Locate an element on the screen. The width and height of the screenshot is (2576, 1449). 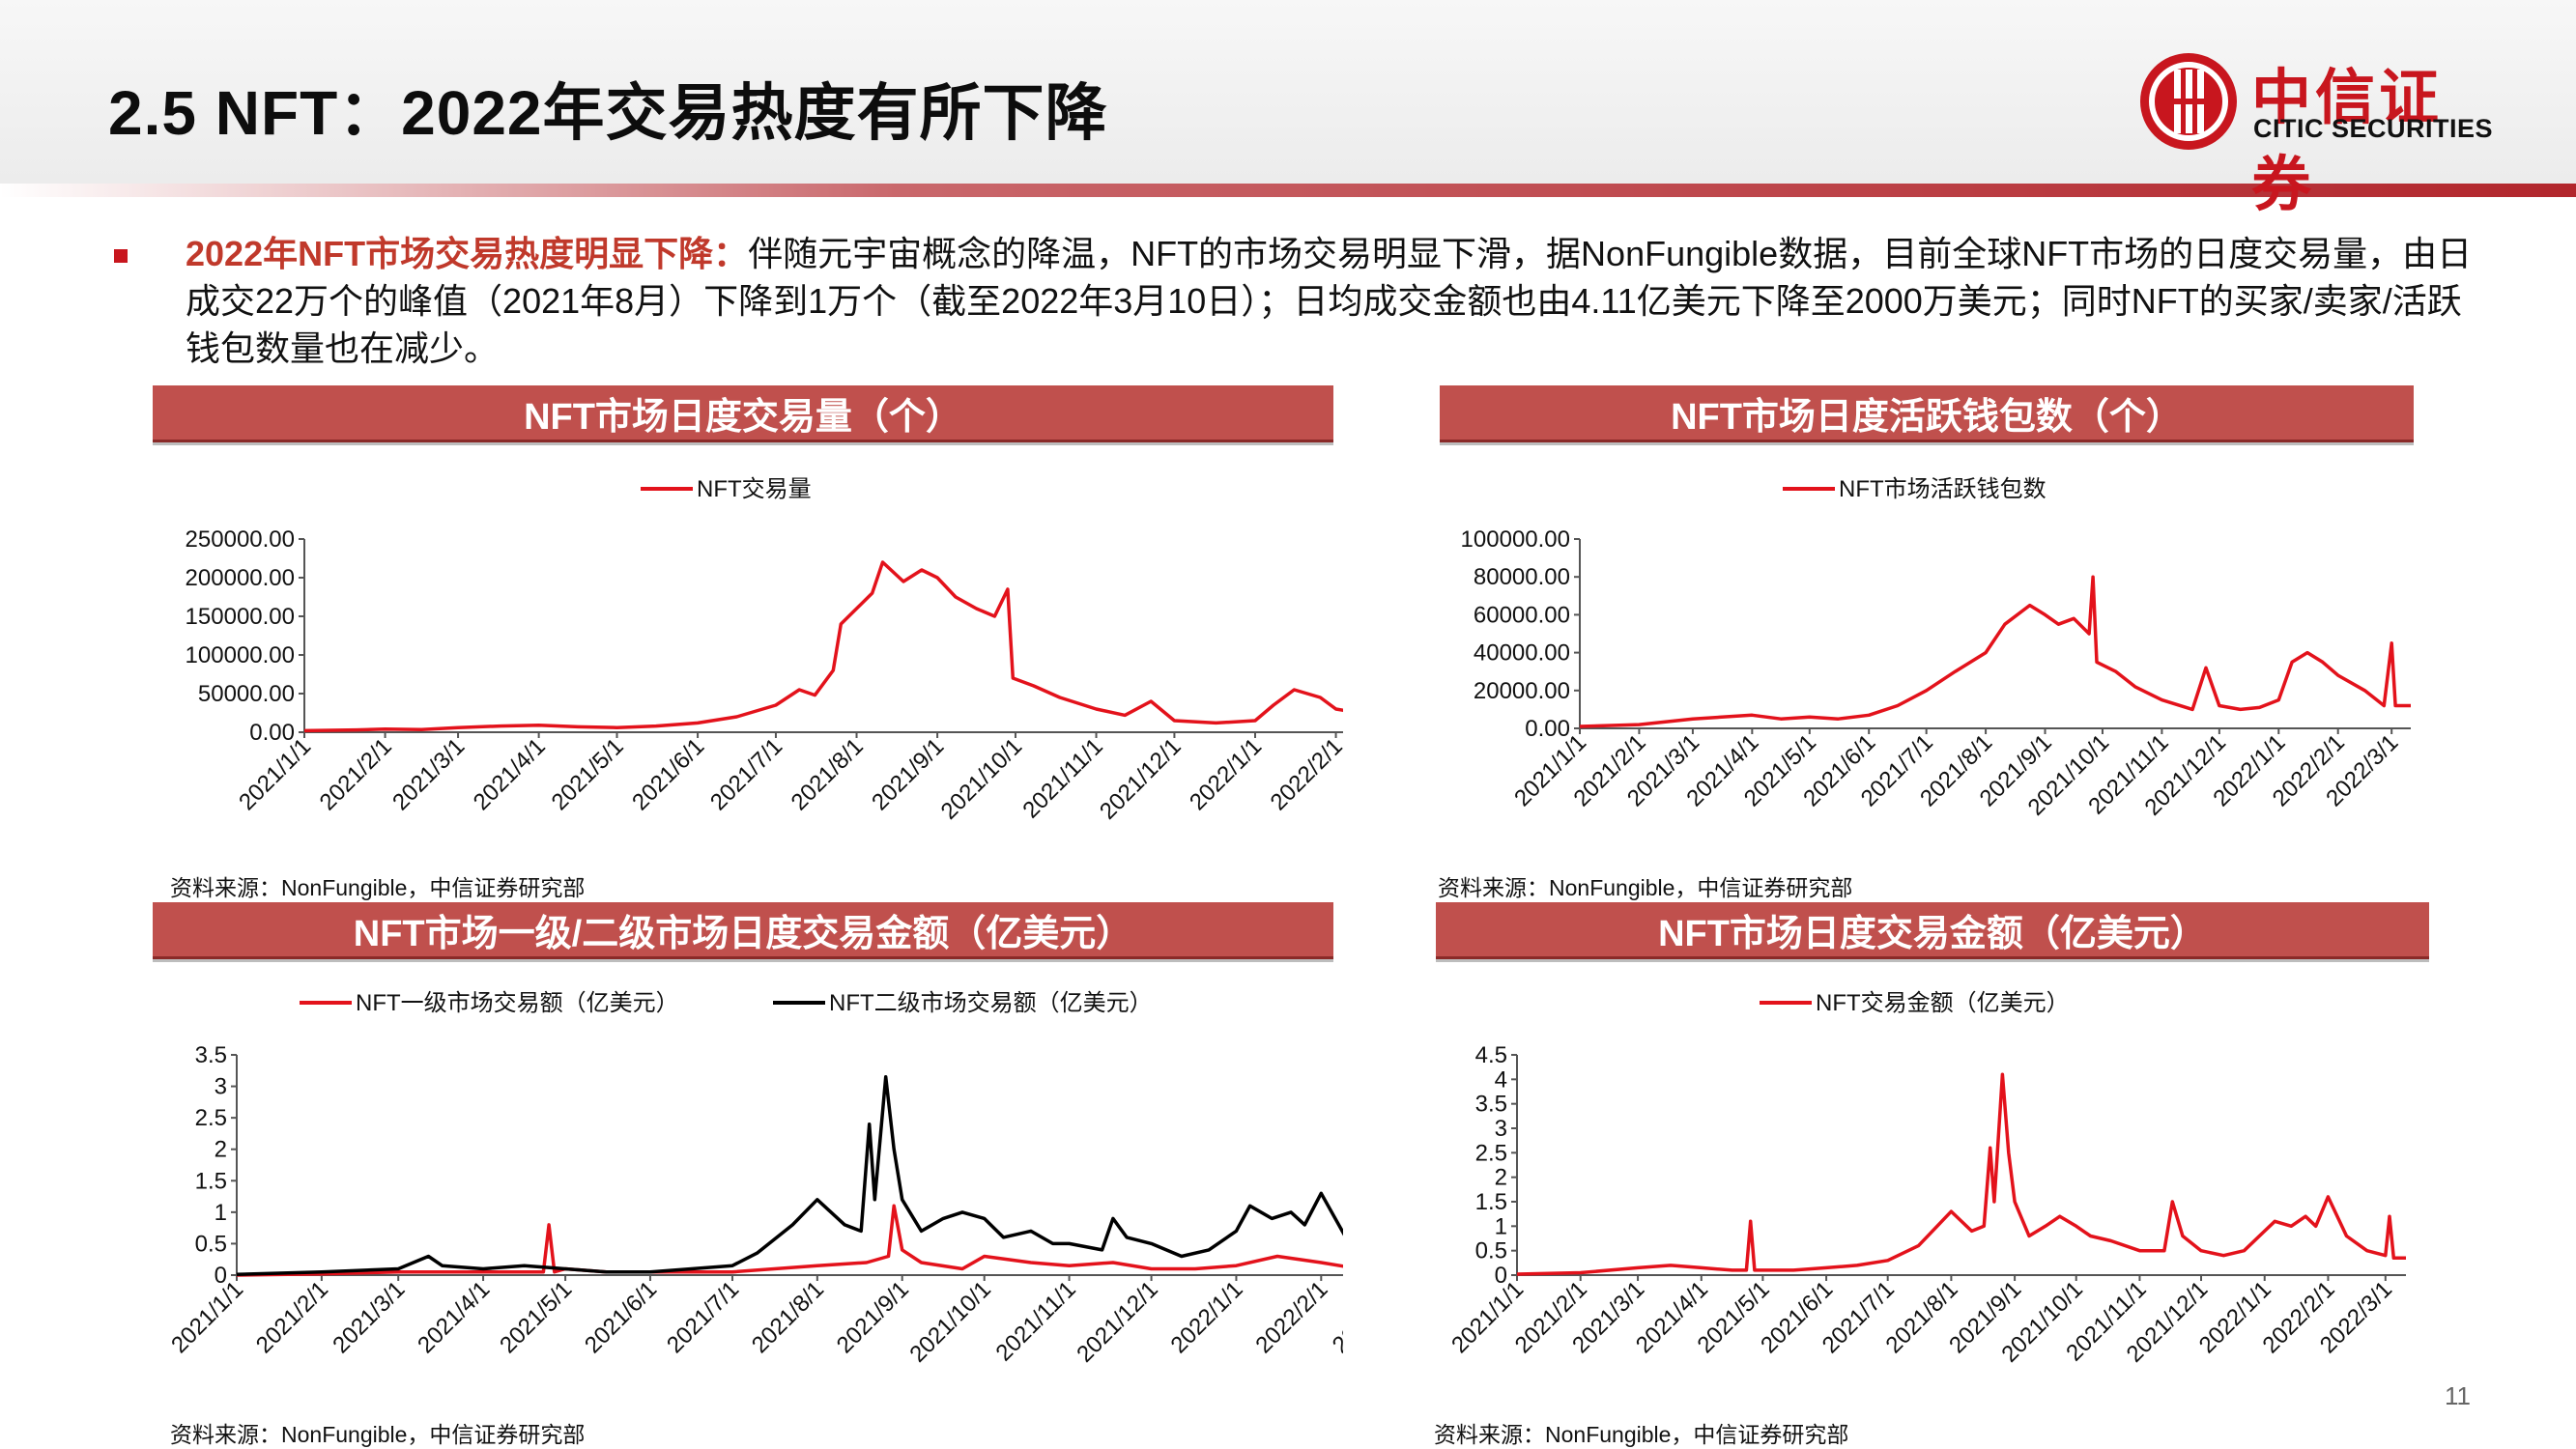
legend-label: NFT交易金额（亿美元） is located at coordinates (1943, 1003).